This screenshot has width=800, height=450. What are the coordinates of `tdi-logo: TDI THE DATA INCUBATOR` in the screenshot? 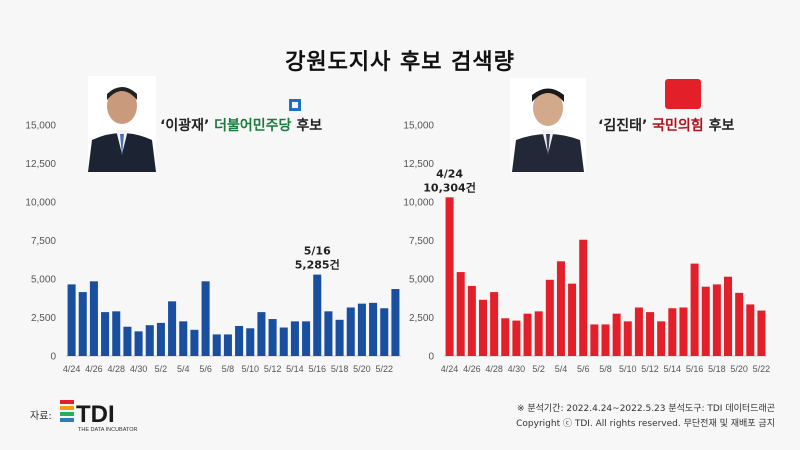 It's located at (107, 416).